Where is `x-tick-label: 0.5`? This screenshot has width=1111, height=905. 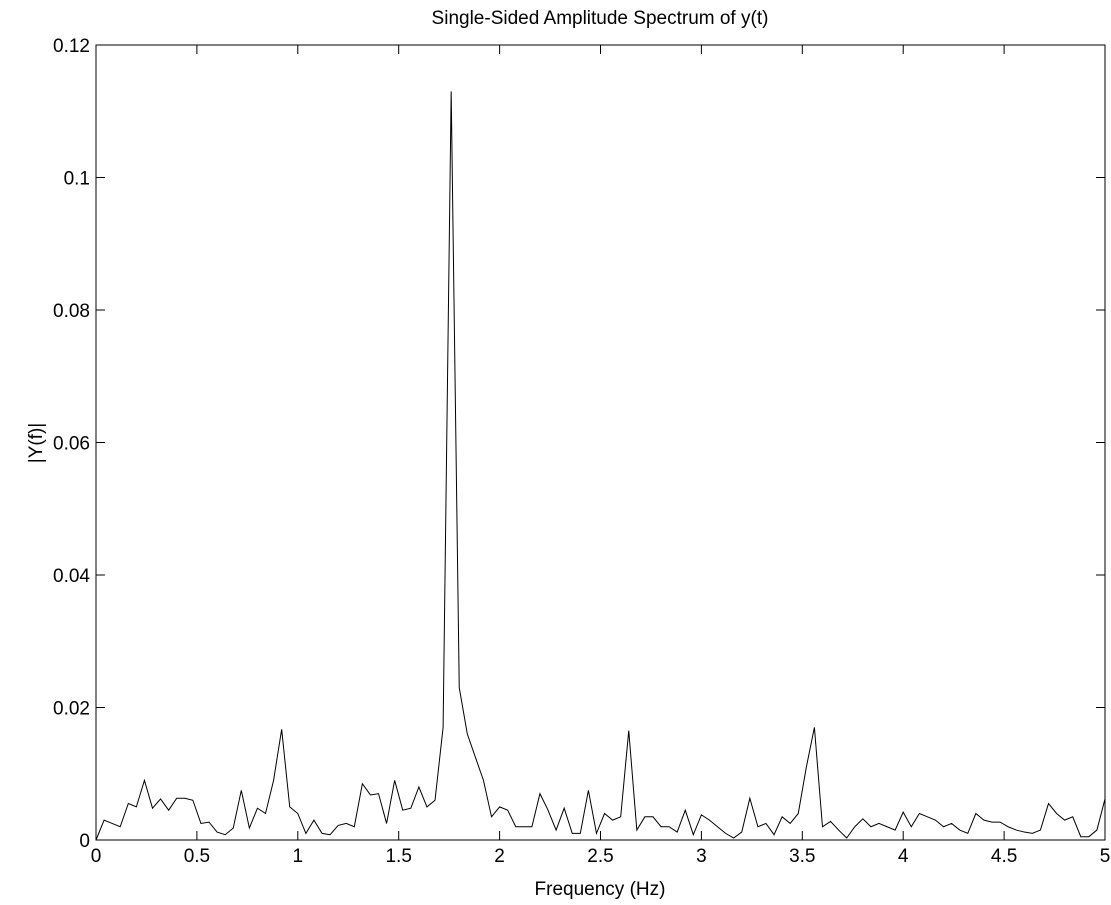 x-tick-label: 0.5 is located at coordinates (197, 856).